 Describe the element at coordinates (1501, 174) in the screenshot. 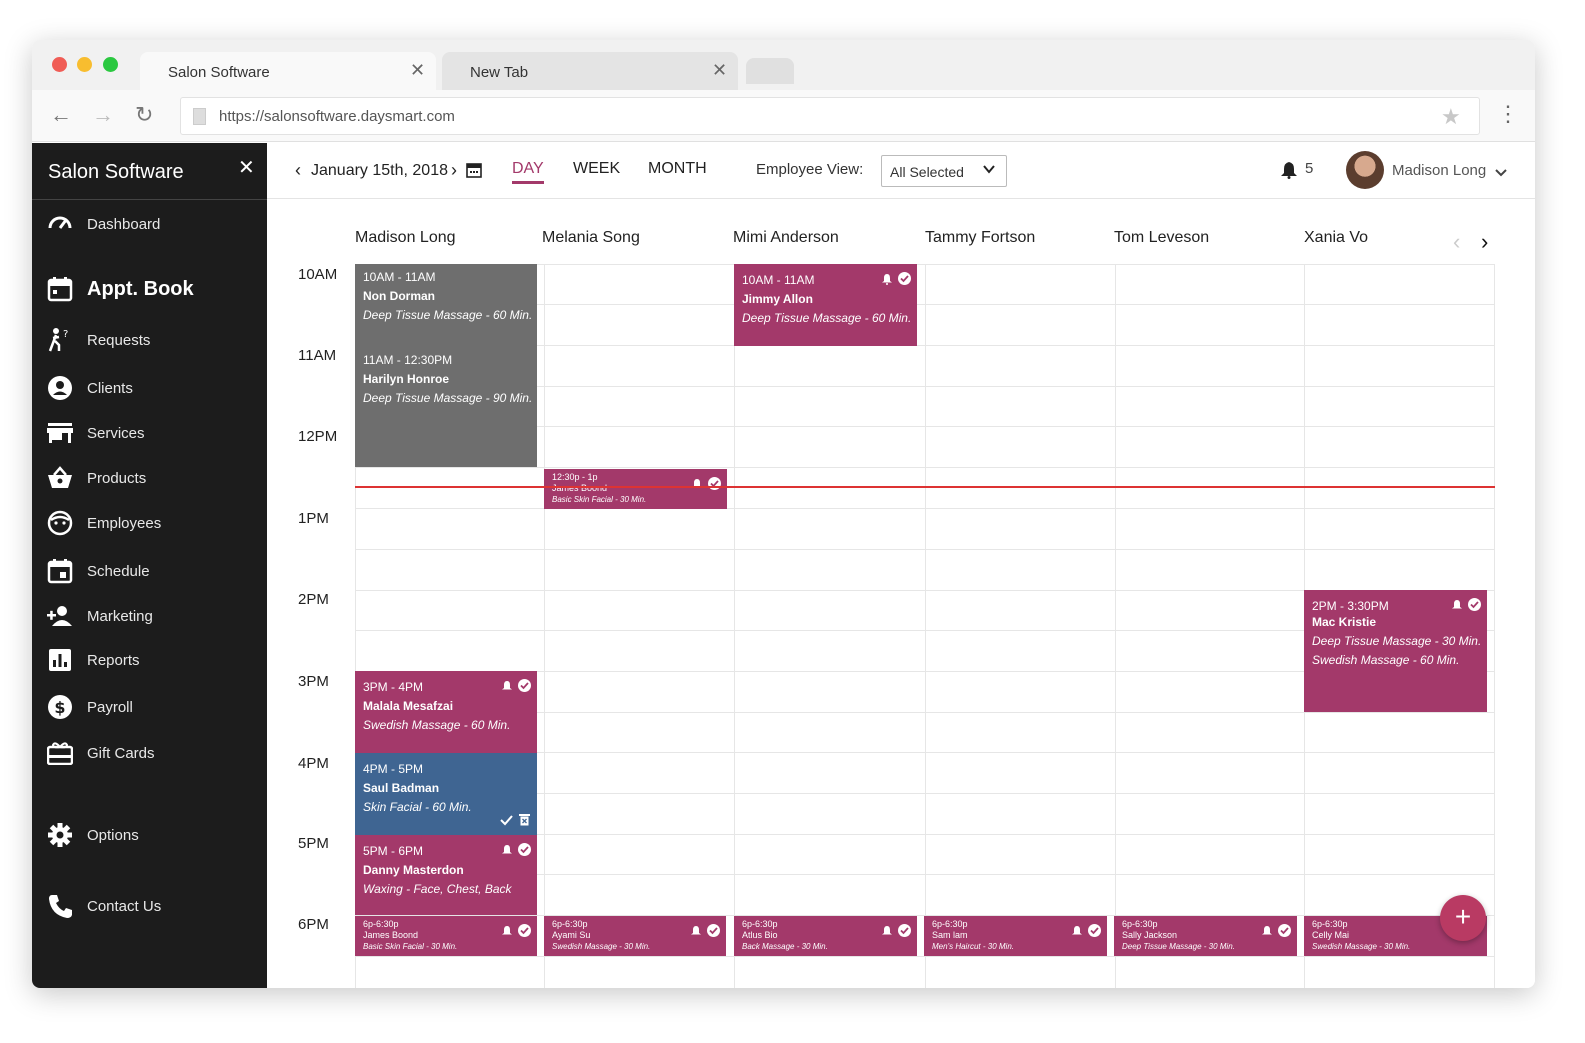

I see `chevron-down-icon` at that location.